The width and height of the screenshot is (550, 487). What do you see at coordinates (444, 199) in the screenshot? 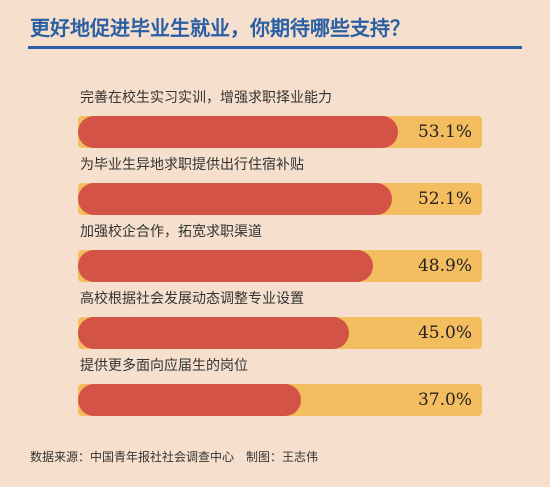
I see `value-label: 52.1%` at bounding box center [444, 199].